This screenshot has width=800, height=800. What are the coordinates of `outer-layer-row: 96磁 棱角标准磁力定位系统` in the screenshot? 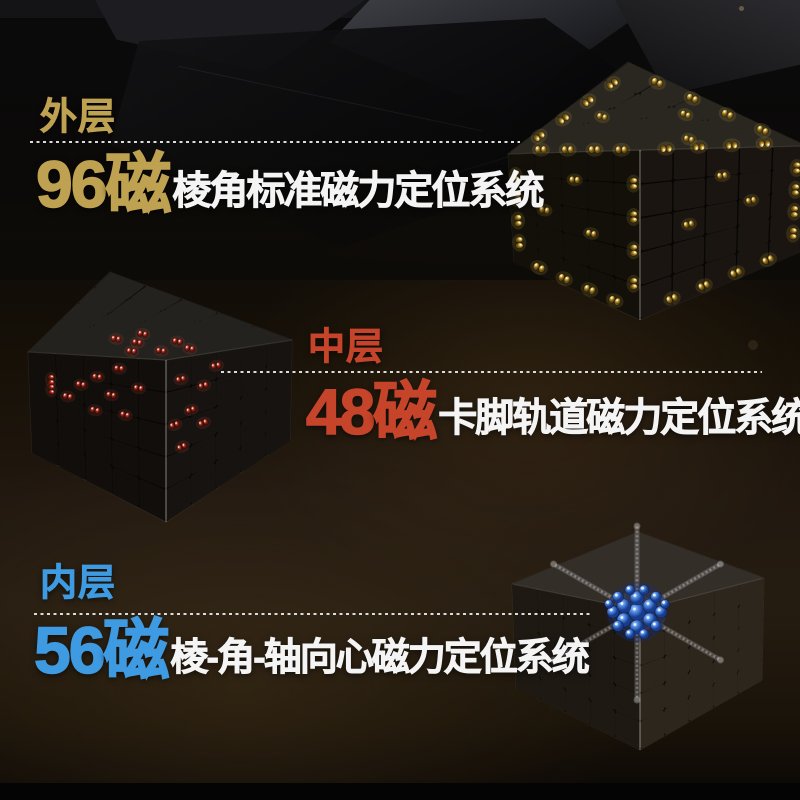 It's located at (290, 184).